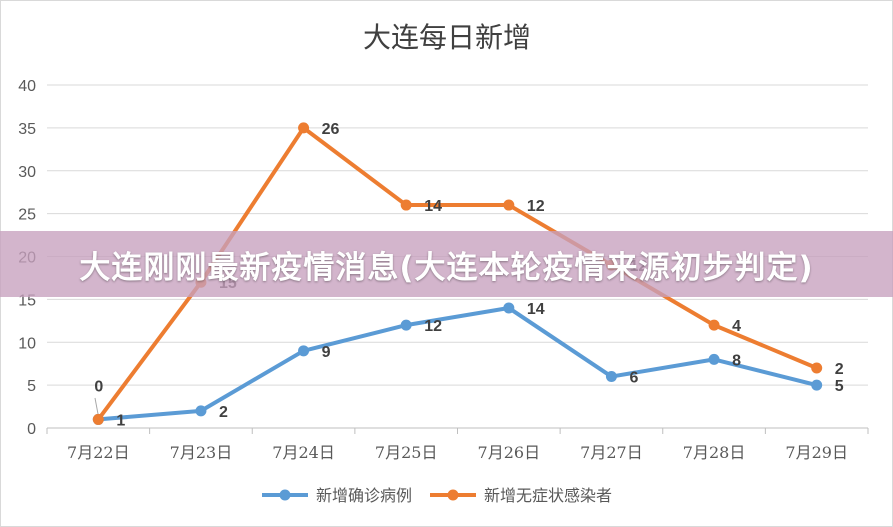  Describe the element at coordinates (326, 352) in the screenshot. I see `data-label: 9` at that location.